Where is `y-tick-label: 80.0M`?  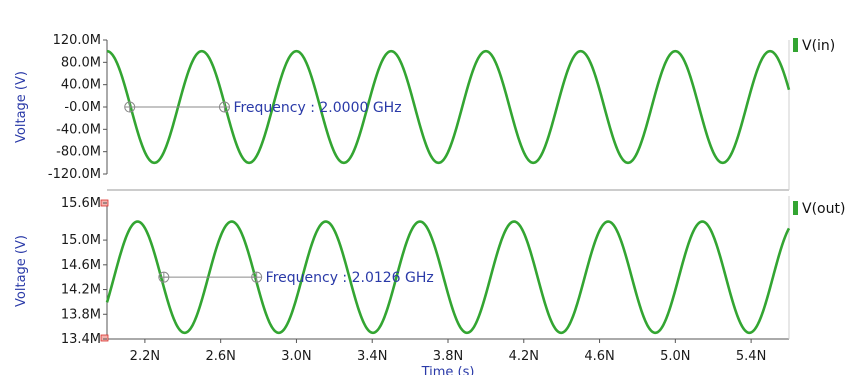 y-tick-label: 80.0M is located at coordinates (81, 62).